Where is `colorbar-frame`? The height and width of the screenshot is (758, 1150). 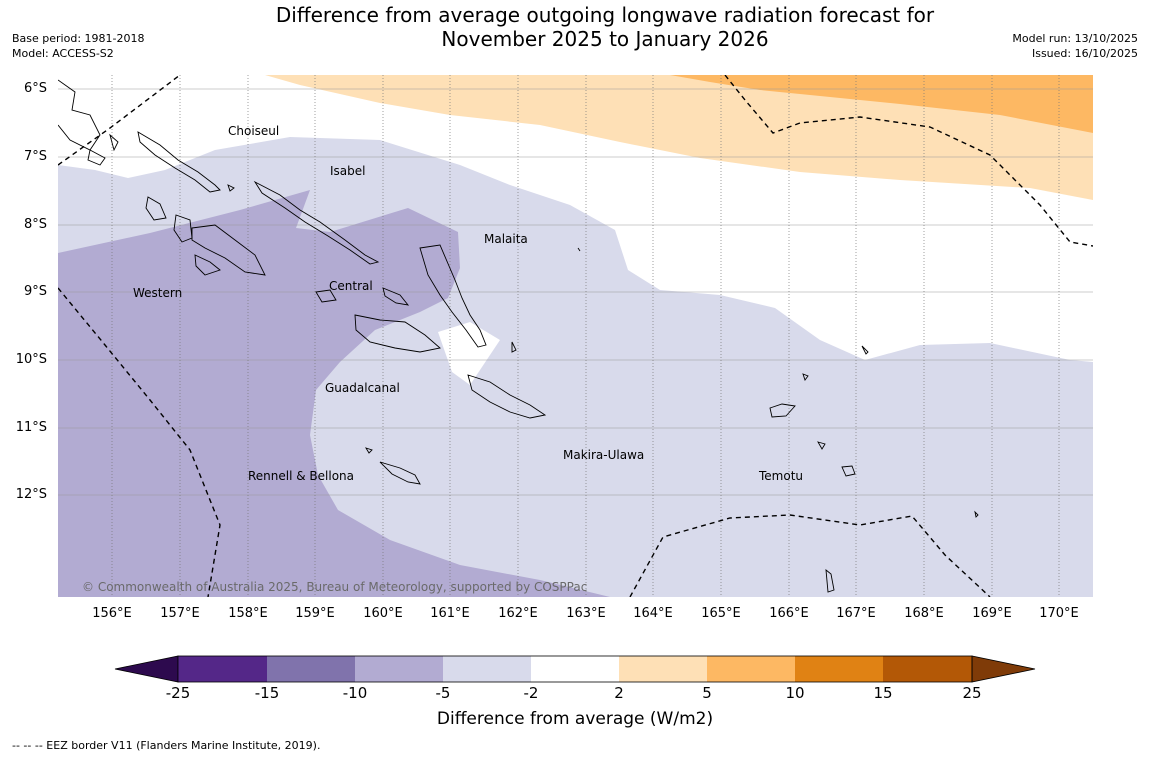 colorbar-frame is located at coordinates (575, 669).